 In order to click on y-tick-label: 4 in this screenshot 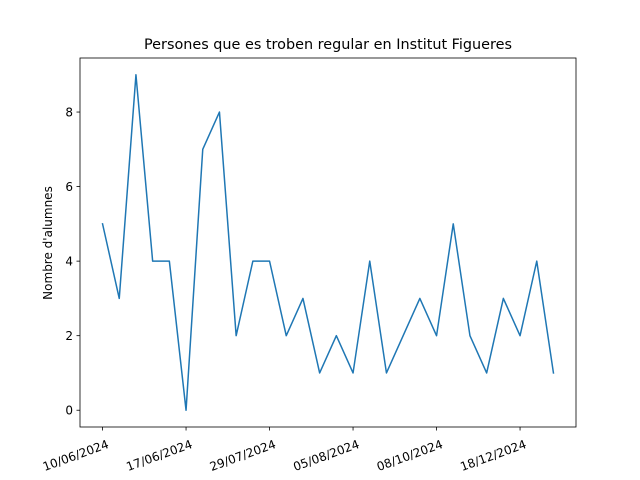, I will do `click(69, 261)`.